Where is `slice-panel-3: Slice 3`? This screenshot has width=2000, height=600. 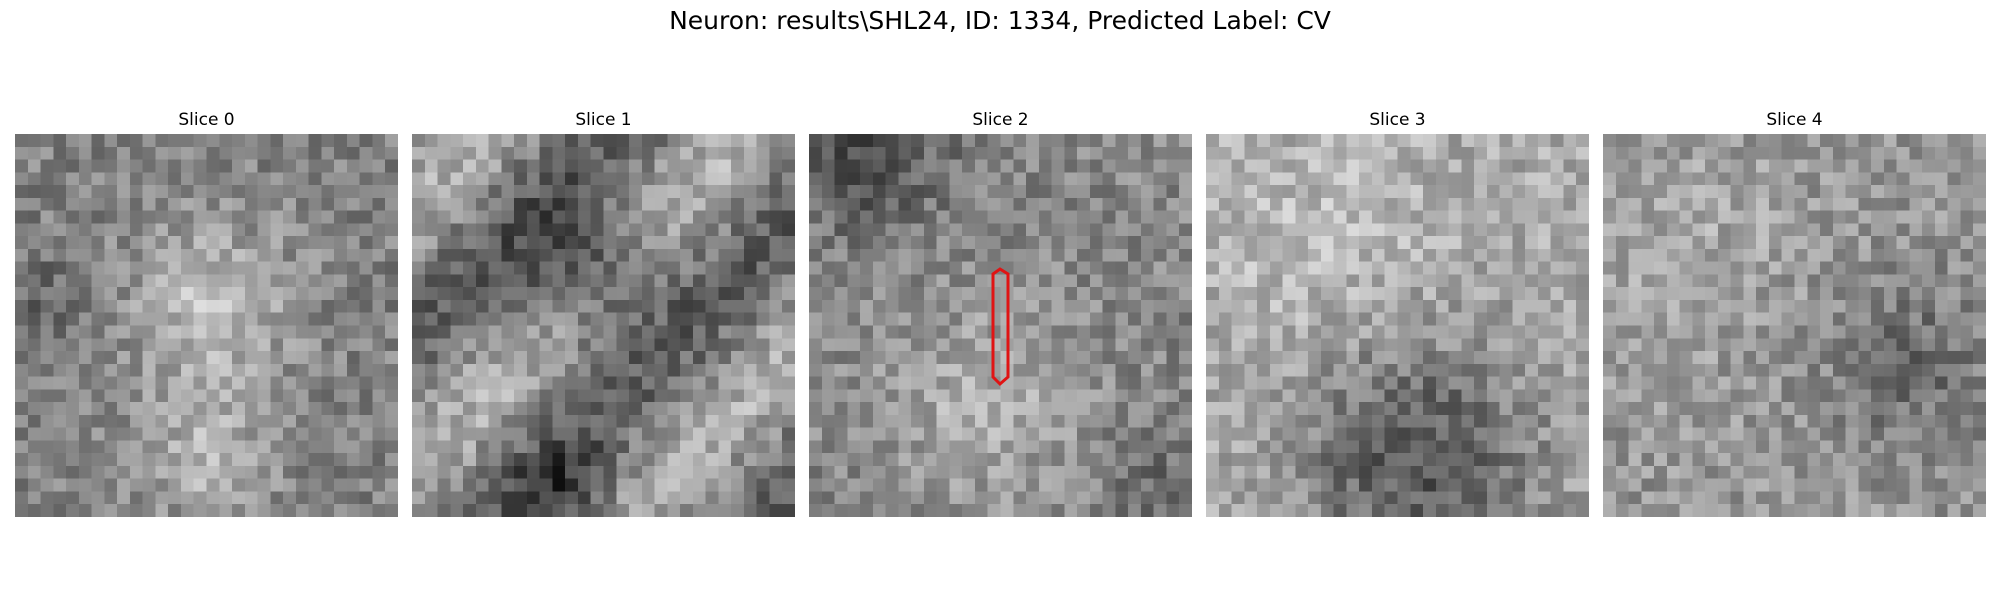 slice-panel-3: Slice 3 is located at coordinates (1397, 312).